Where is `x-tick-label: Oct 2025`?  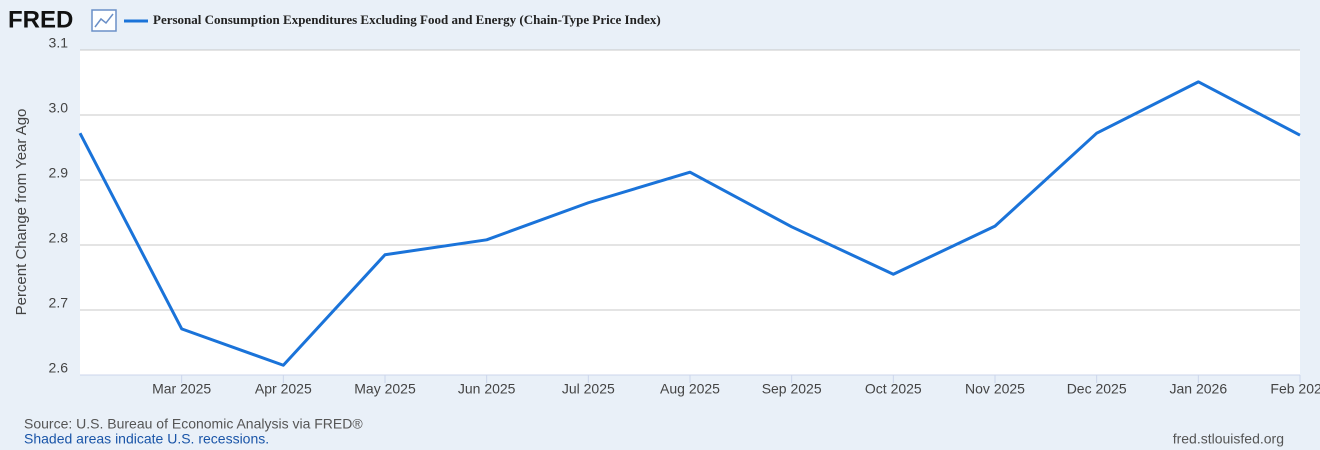 x-tick-label: Oct 2025 is located at coordinates (893, 389).